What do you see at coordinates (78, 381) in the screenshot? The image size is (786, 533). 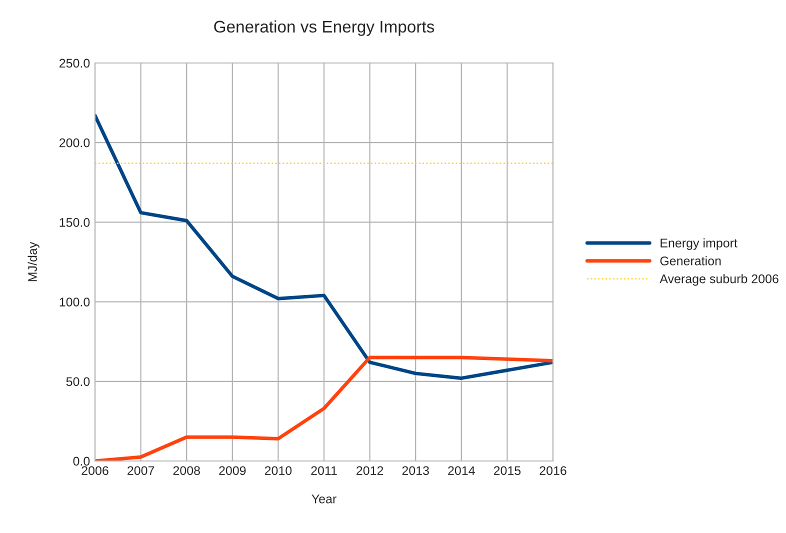 I see `y-tick-label: 50.0` at bounding box center [78, 381].